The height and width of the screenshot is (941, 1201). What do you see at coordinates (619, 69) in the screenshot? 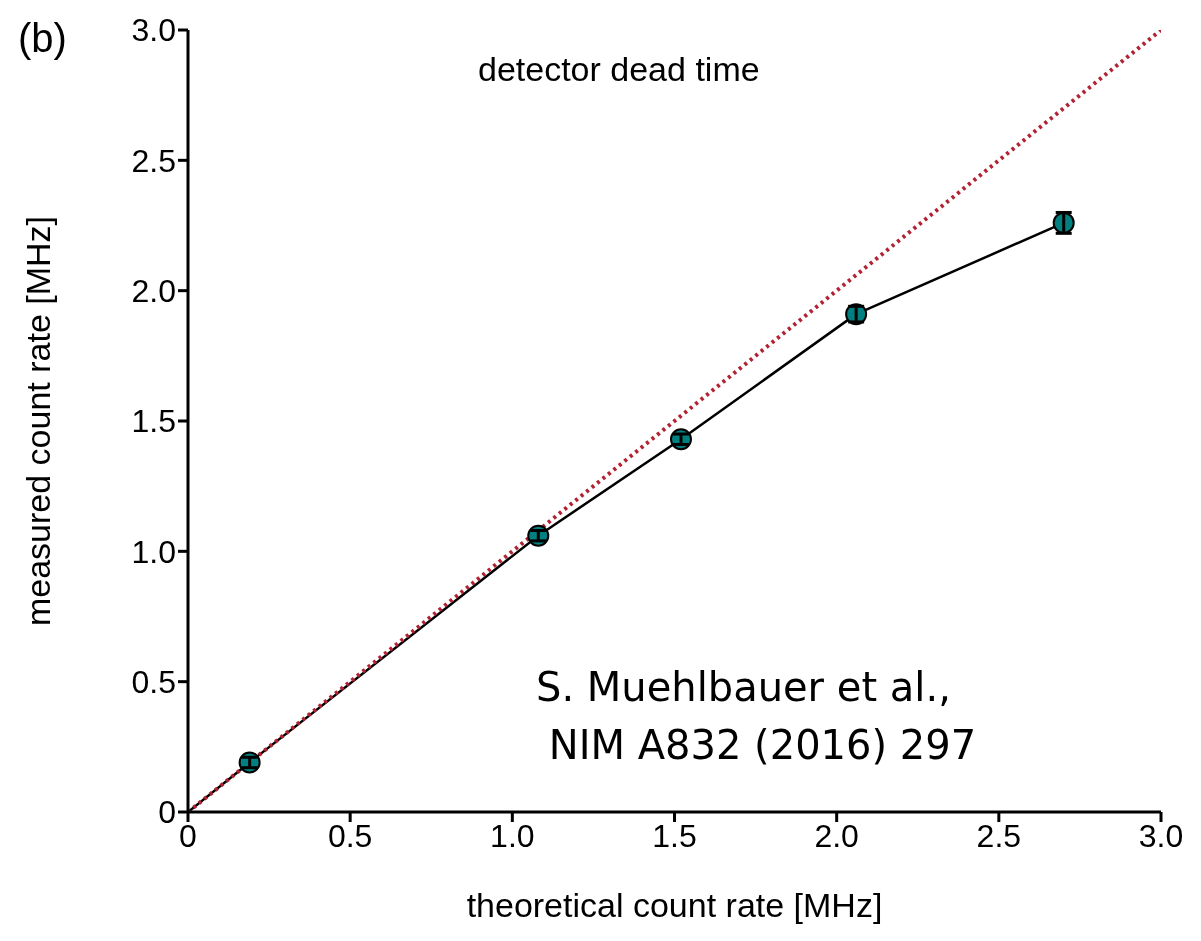
I see `annotation: detector dead time` at bounding box center [619, 69].